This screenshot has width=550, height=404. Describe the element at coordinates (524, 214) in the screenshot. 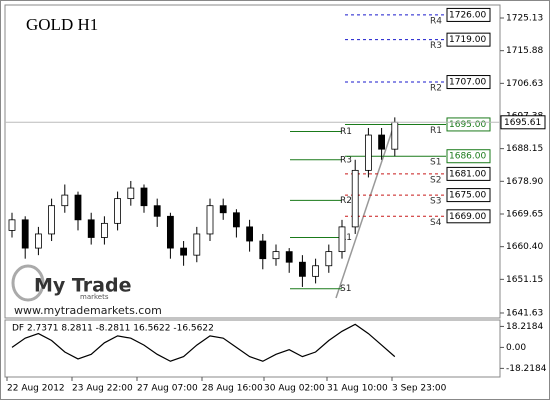

I see `y-tick-label: 1669.65` at that location.